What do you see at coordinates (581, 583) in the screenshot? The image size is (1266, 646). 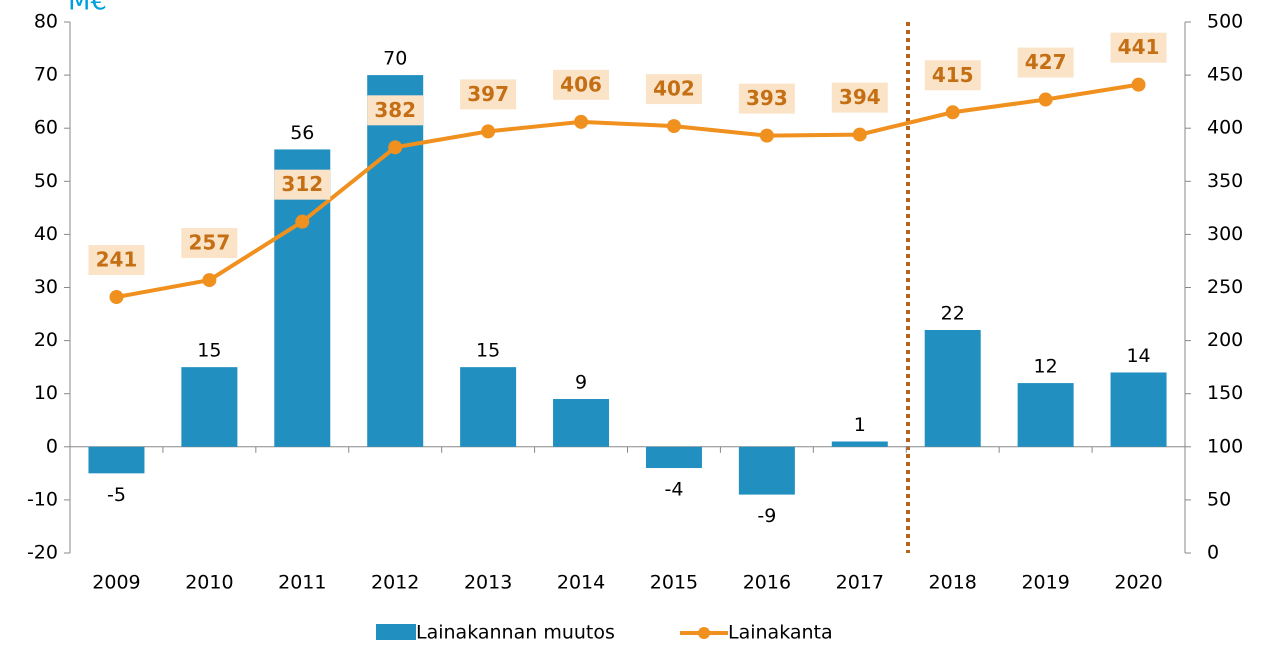 I see `x-tick-label: 2014` at bounding box center [581, 583].